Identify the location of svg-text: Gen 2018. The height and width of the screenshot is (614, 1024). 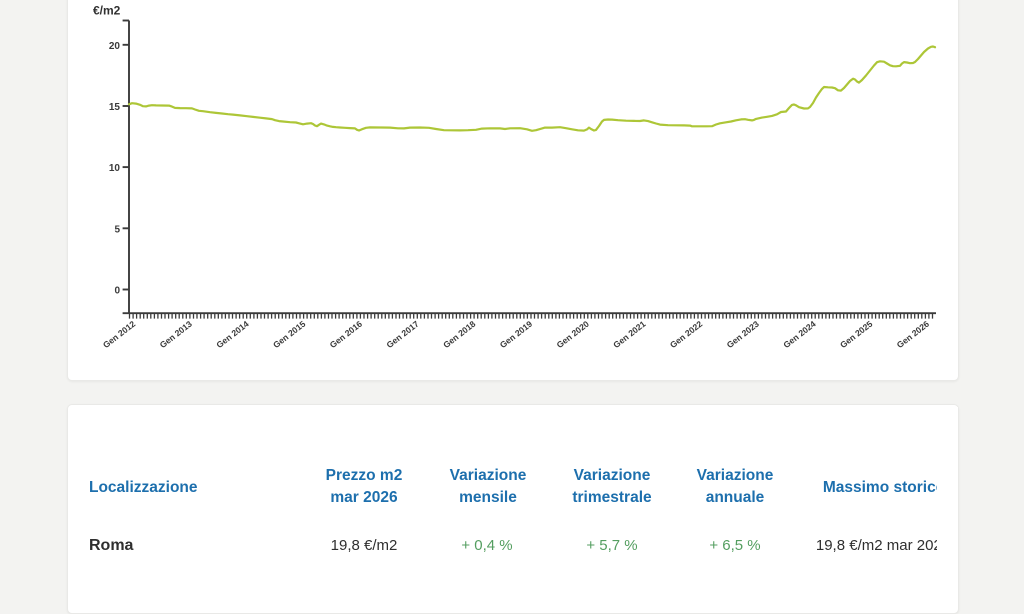
(459, 335).